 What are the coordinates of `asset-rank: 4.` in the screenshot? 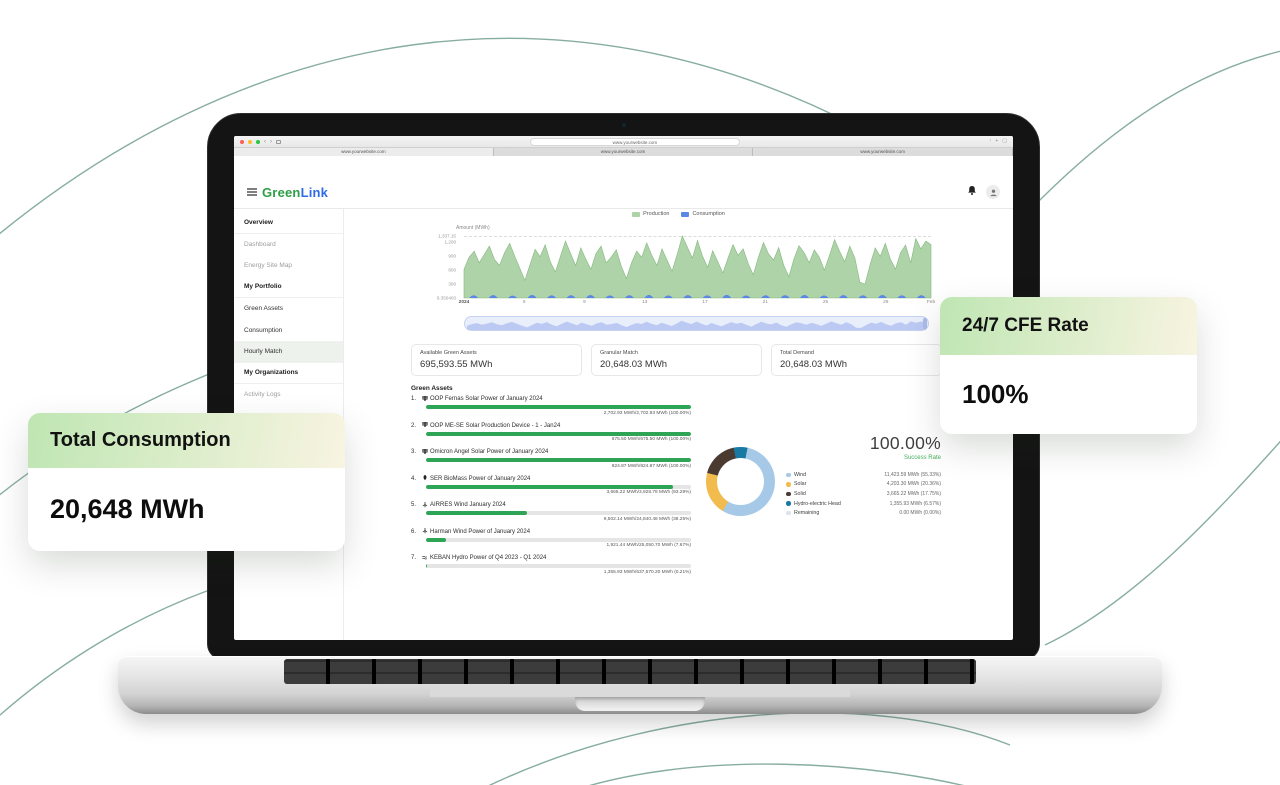 It's located at (414, 478).